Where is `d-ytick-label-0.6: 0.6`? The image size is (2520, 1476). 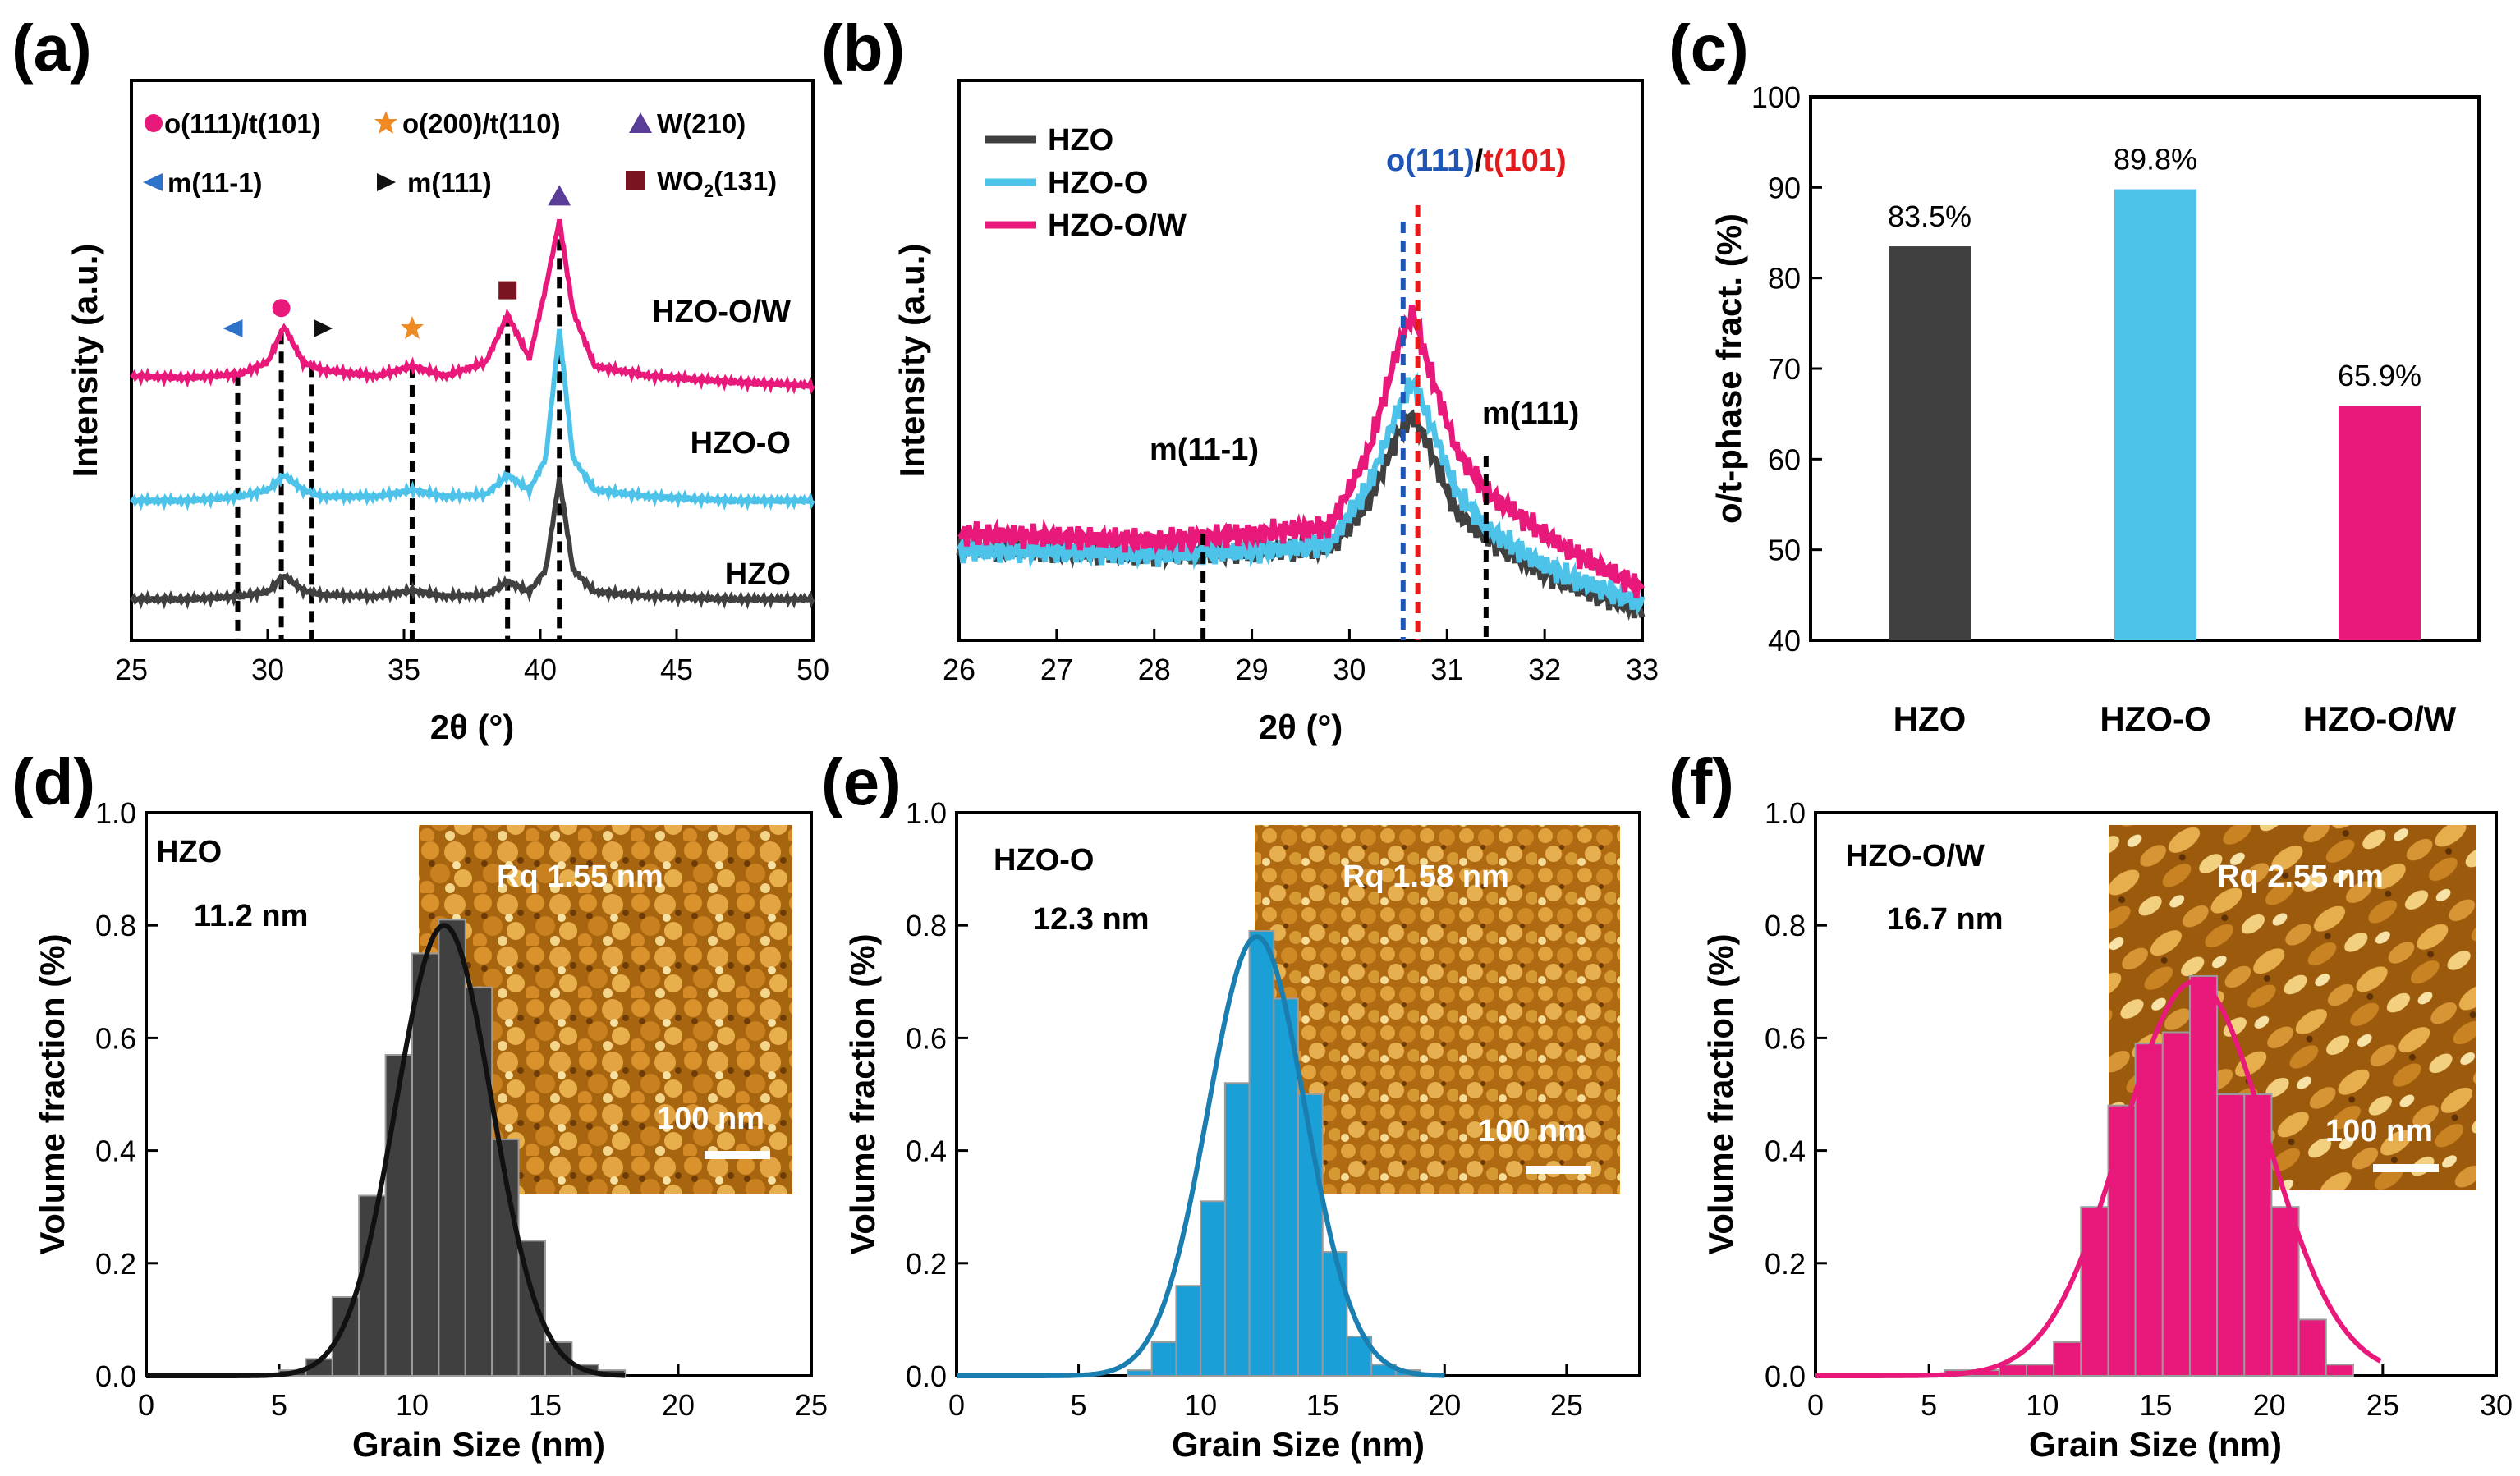 d-ytick-label-0.6: 0.6 is located at coordinates (115, 1038).